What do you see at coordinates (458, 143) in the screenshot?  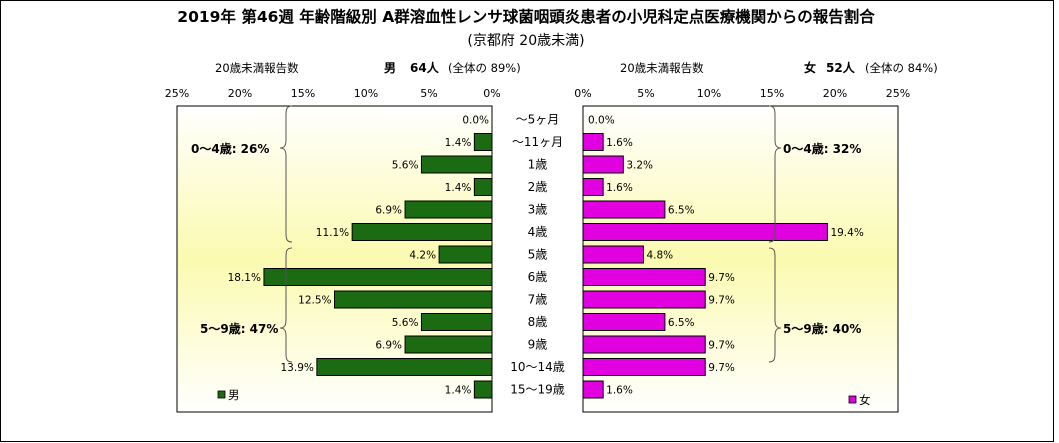 I see `value-label-male-1: 1.4%` at bounding box center [458, 143].